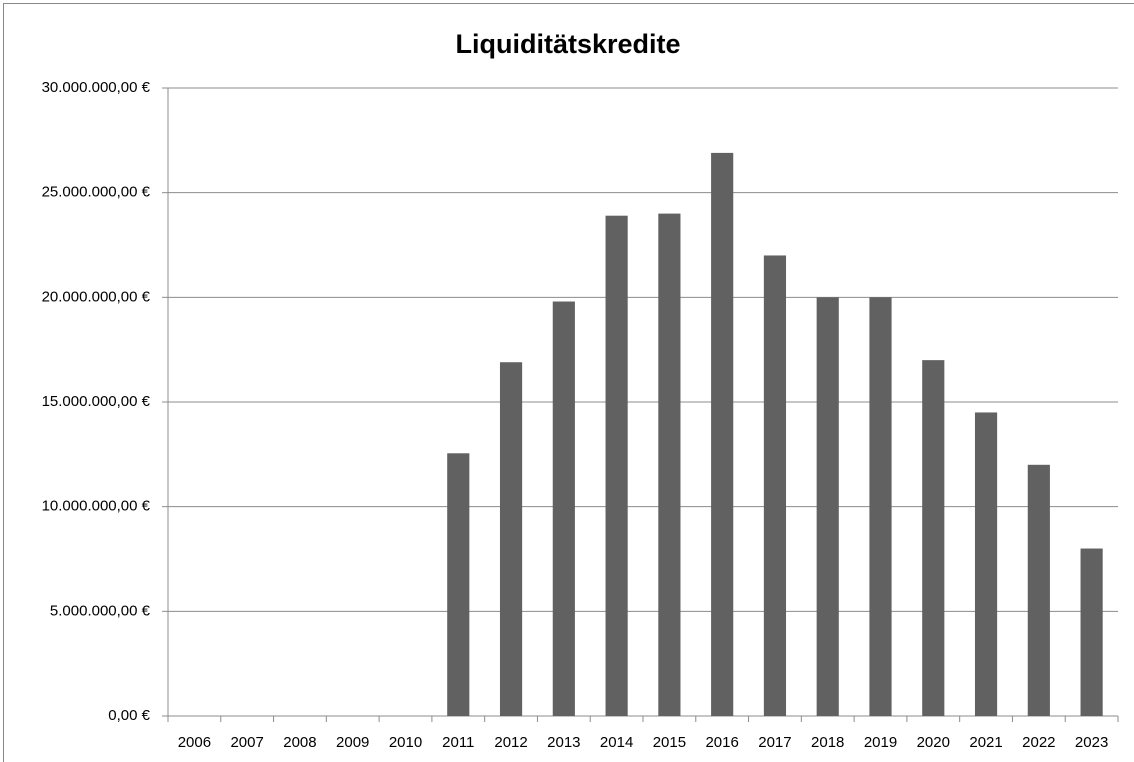  What do you see at coordinates (669, 742) in the screenshot?
I see `x-tick-label: 2015` at bounding box center [669, 742].